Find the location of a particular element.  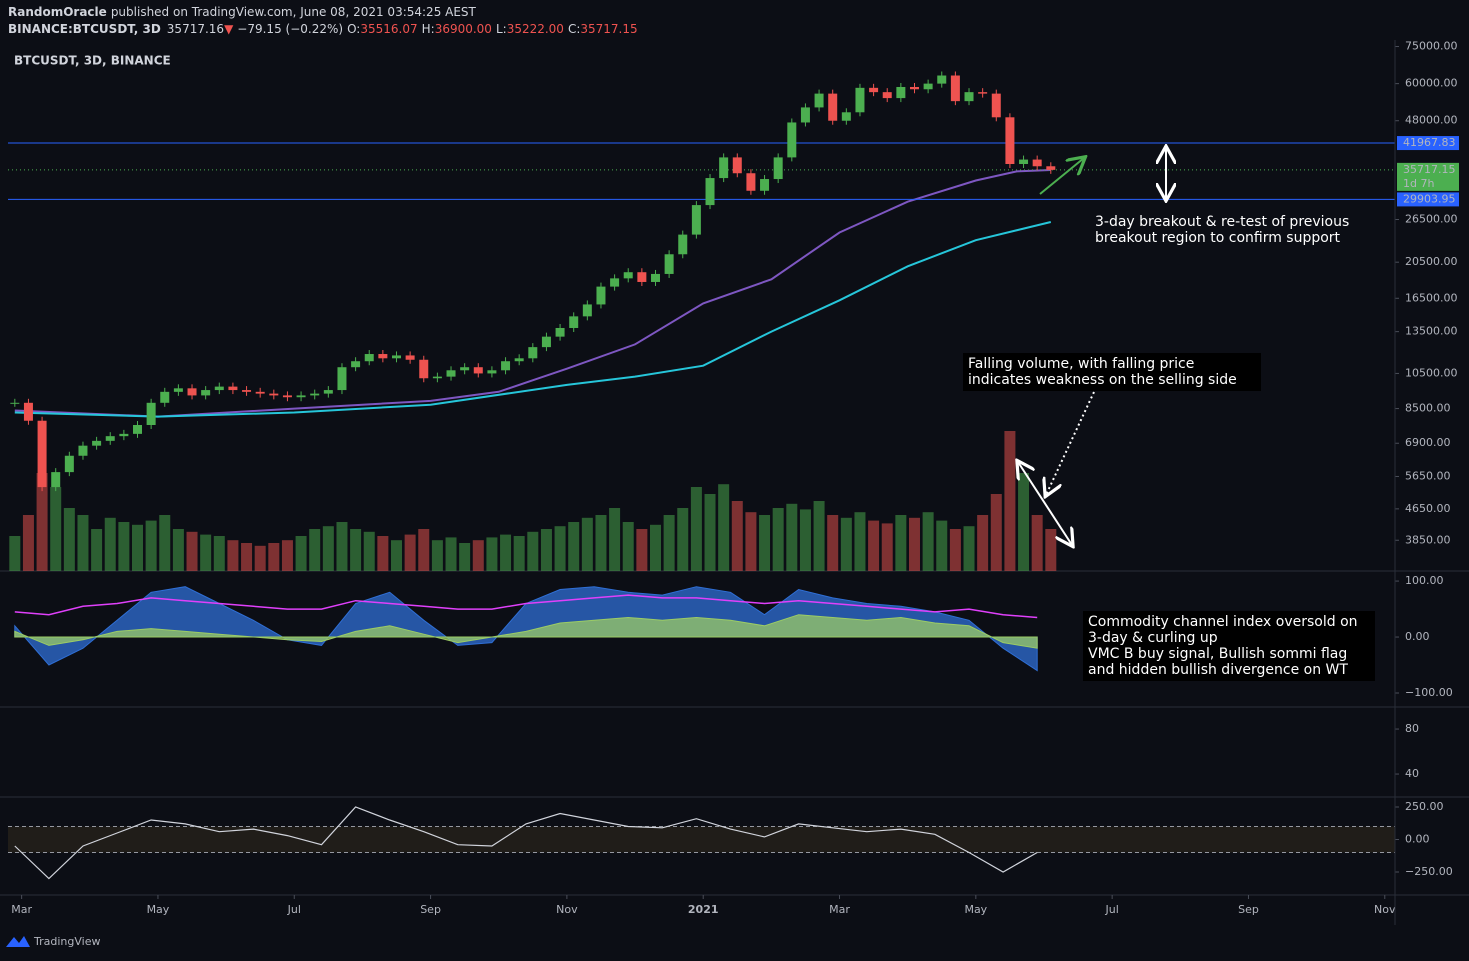

y-tick-label: 48000.00 is located at coordinates (1431, 120).